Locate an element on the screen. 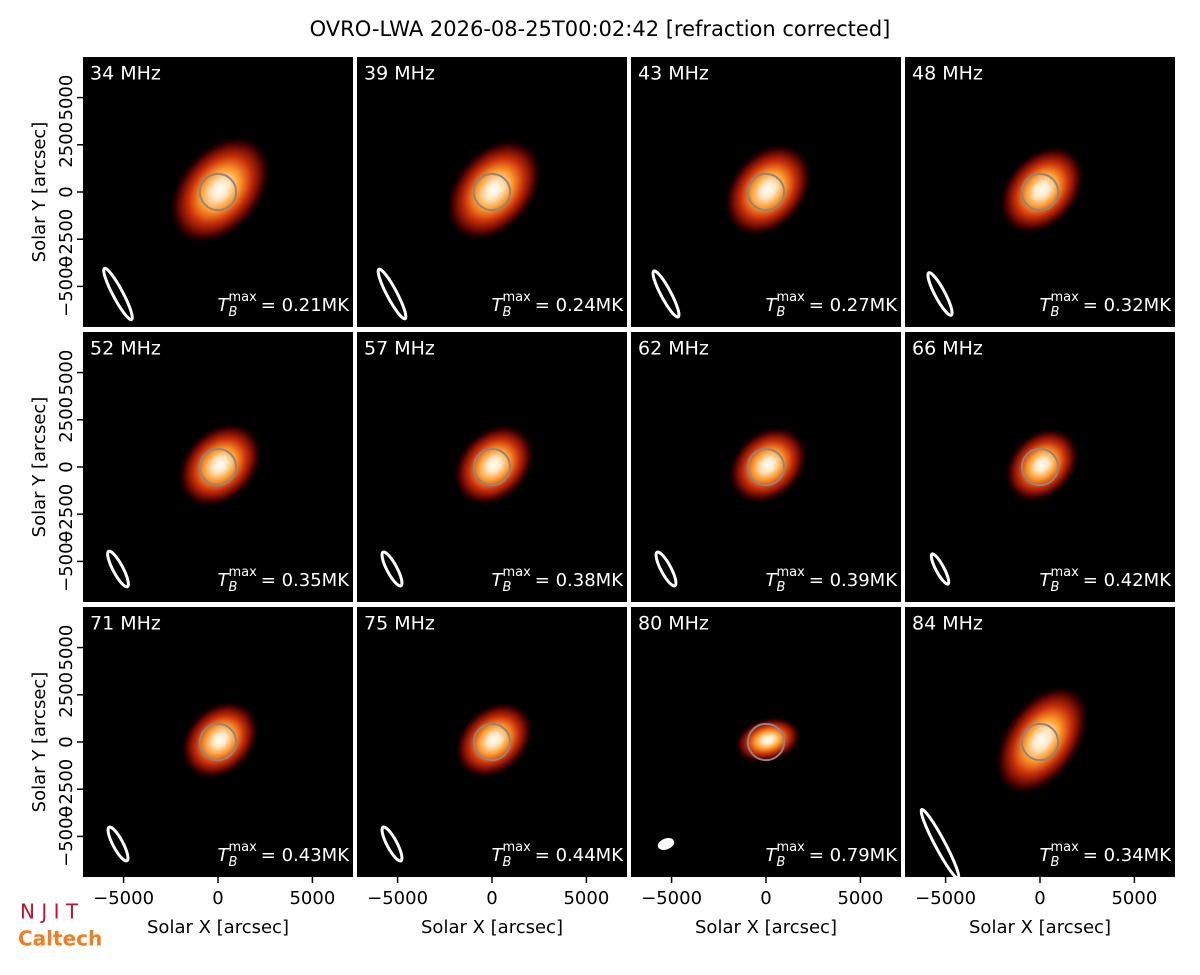  panel: 80 MHz TBmax = 0.79MK is located at coordinates (766, 742).